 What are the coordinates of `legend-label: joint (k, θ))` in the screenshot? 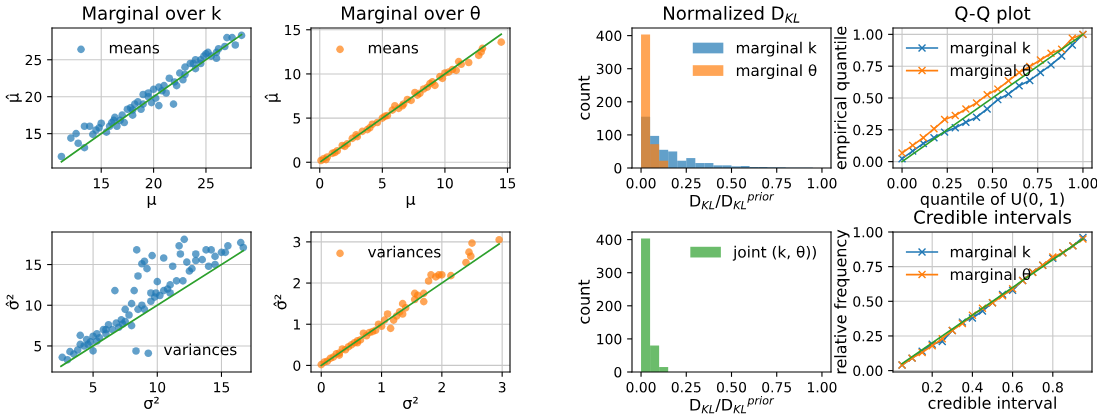 It's located at (774, 253).